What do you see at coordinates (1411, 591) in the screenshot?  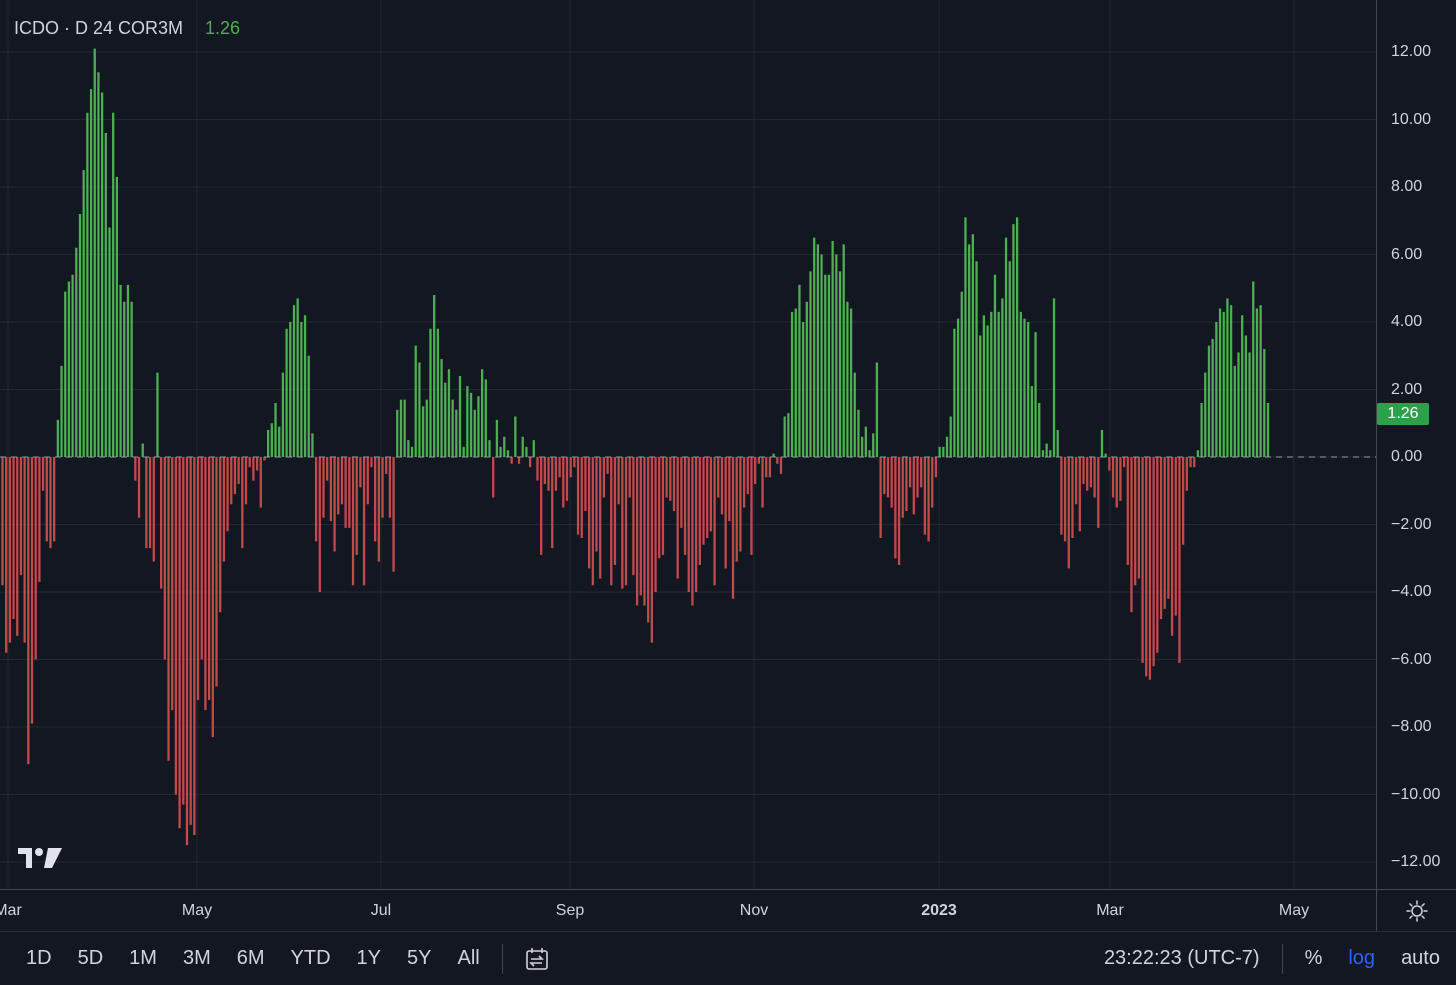 I see `y-tick-label: −4.00` at bounding box center [1411, 591].